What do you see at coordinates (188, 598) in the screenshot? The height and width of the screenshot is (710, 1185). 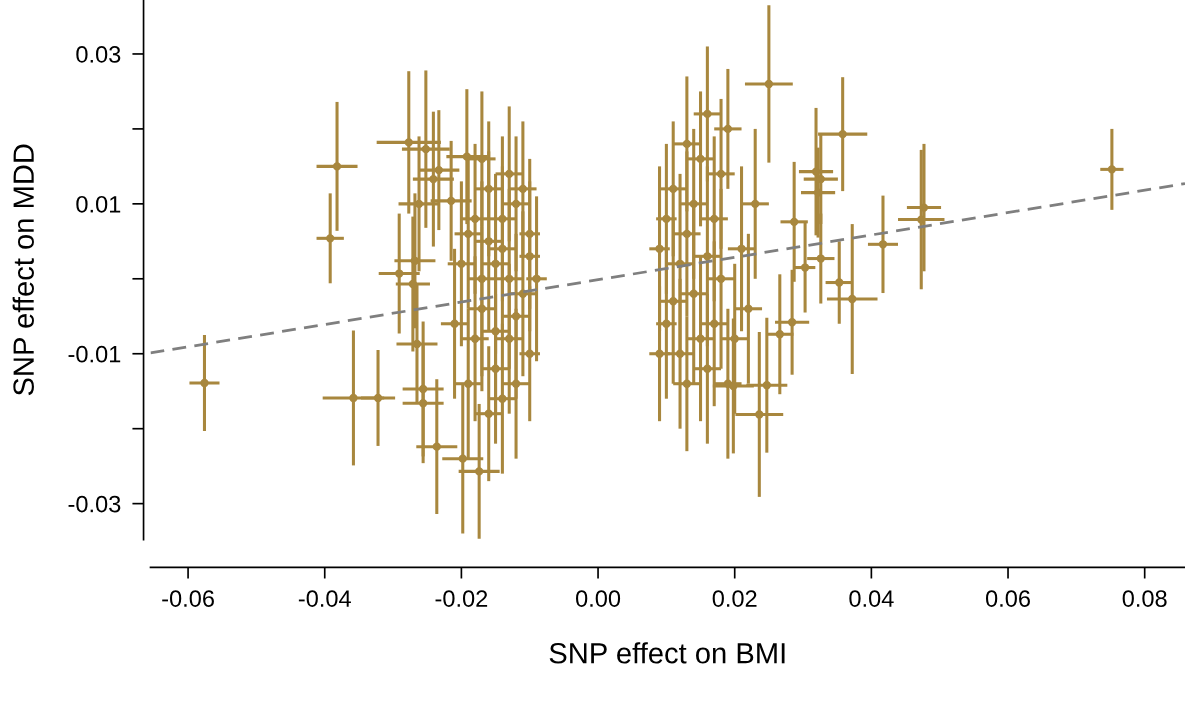 I see `x-tick-label: -0.06` at bounding box center [188, 598].